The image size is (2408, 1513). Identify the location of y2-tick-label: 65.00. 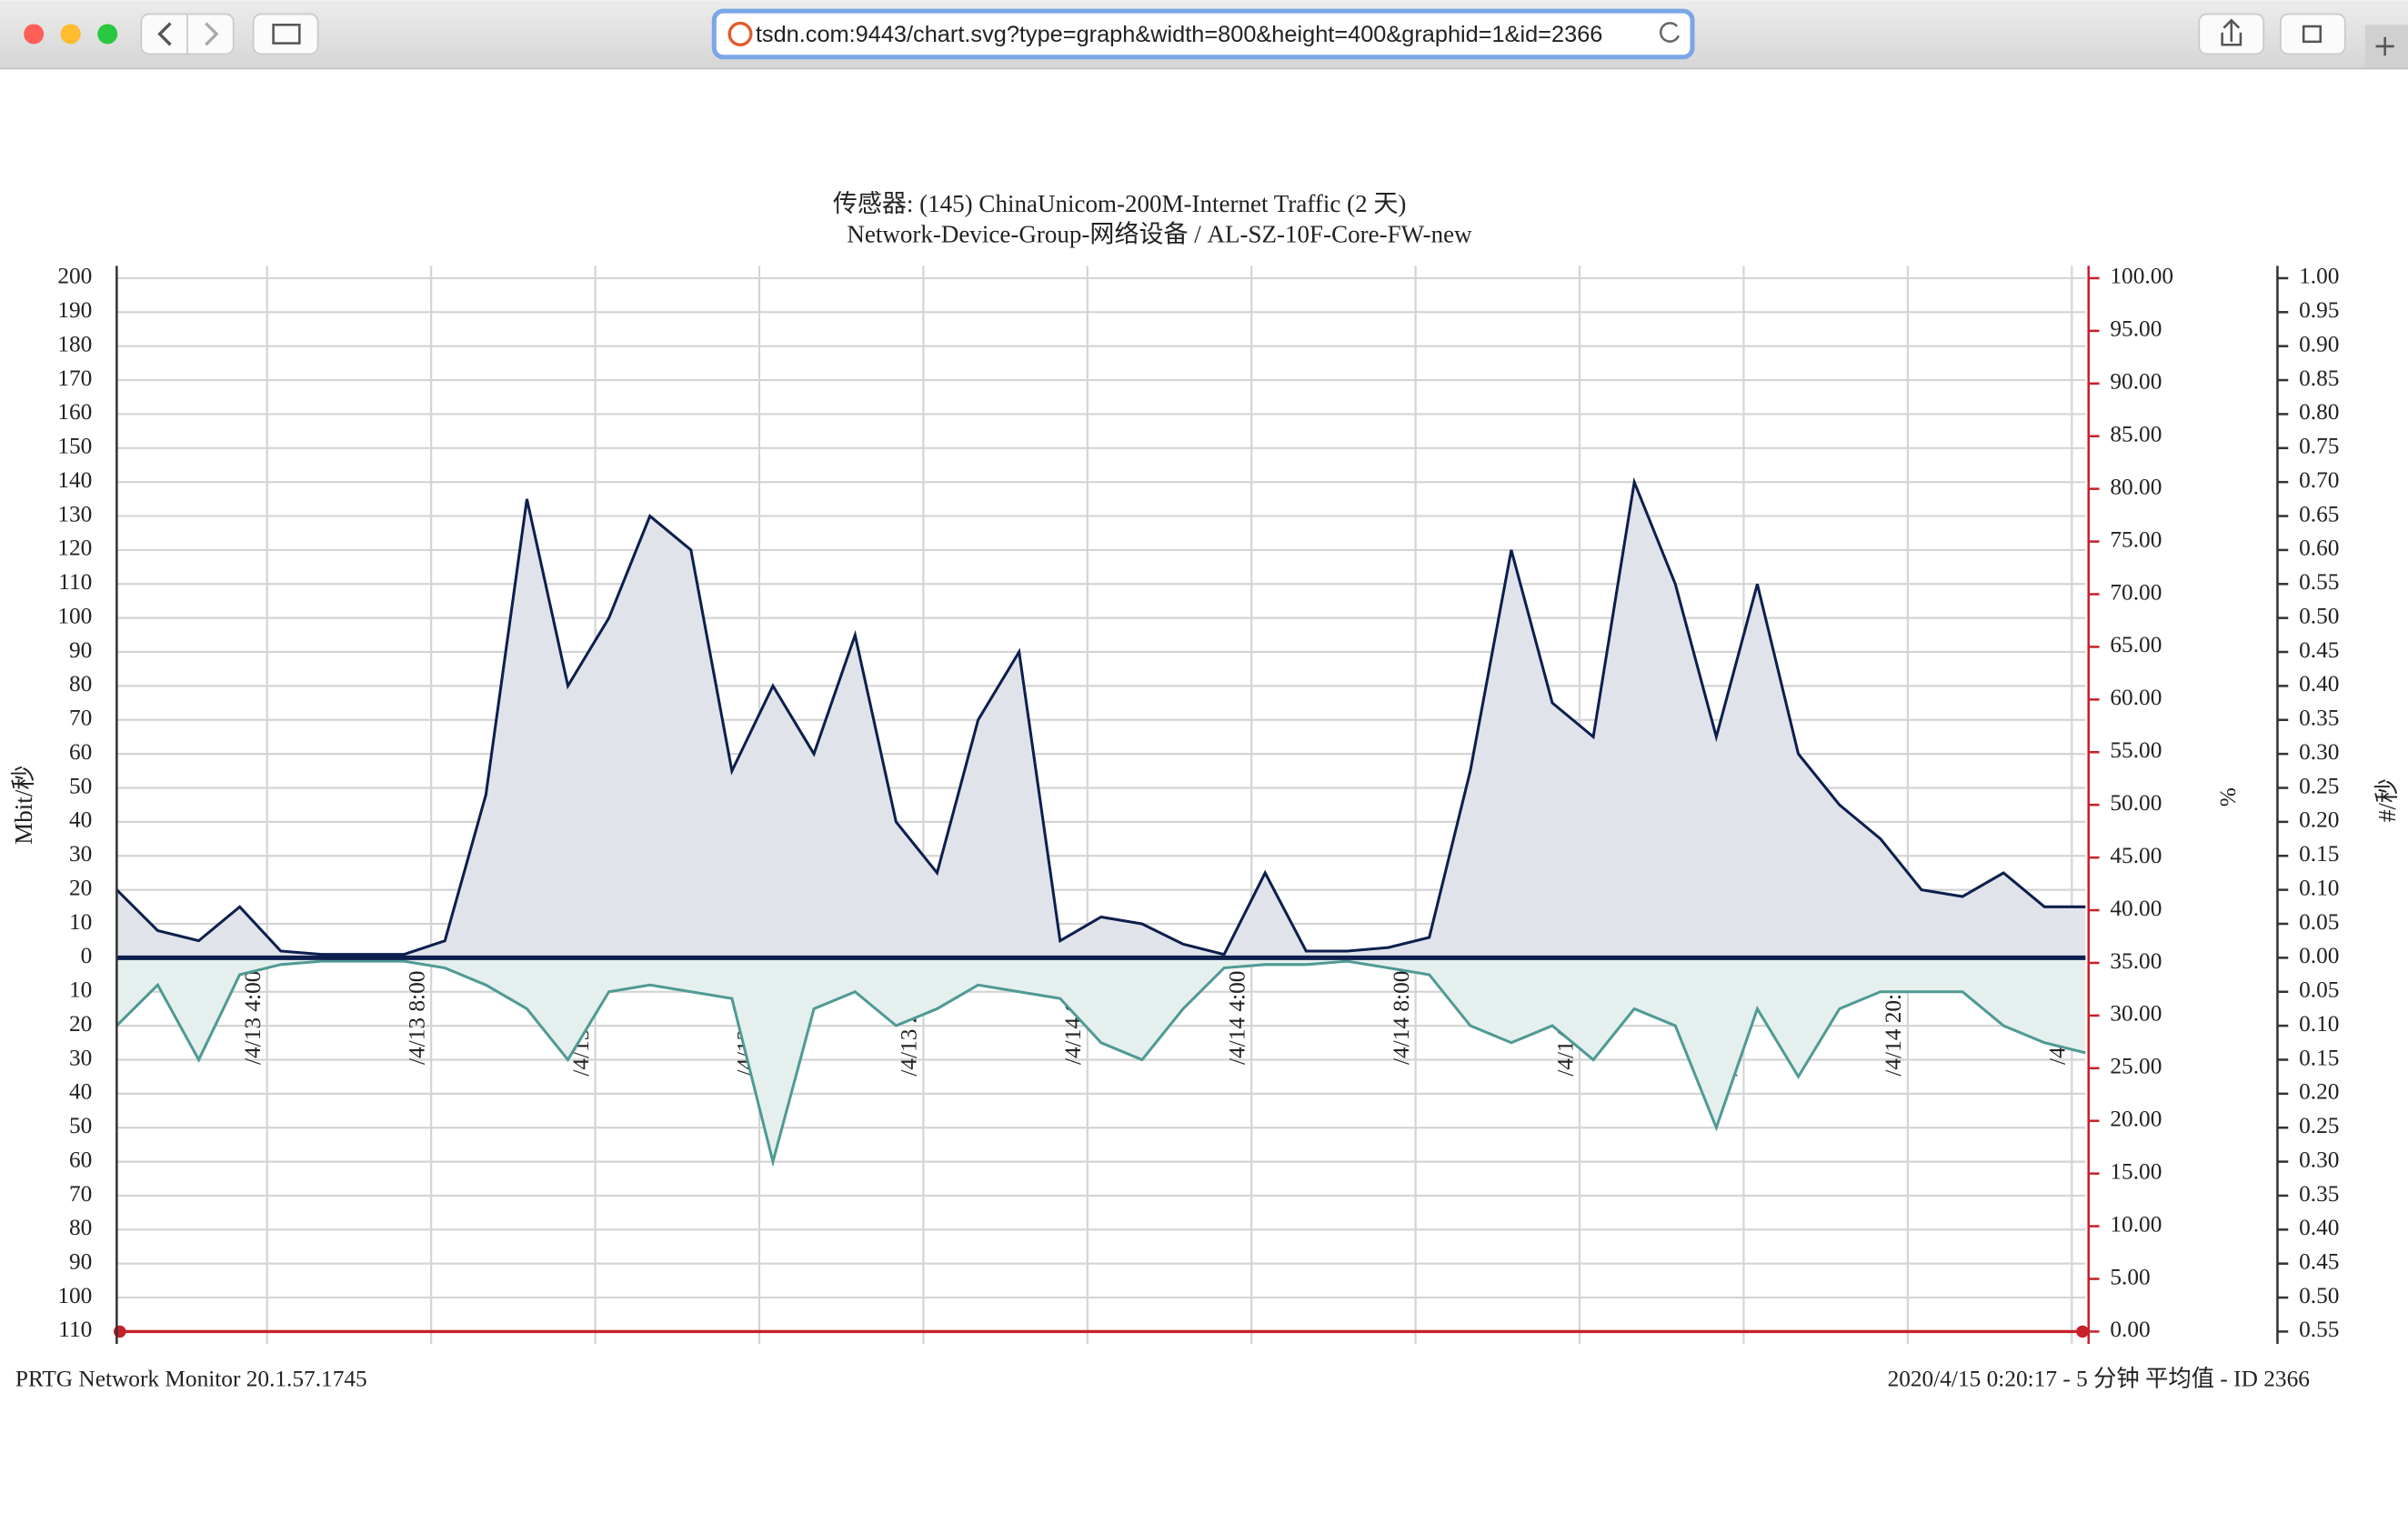
(2136, 645).